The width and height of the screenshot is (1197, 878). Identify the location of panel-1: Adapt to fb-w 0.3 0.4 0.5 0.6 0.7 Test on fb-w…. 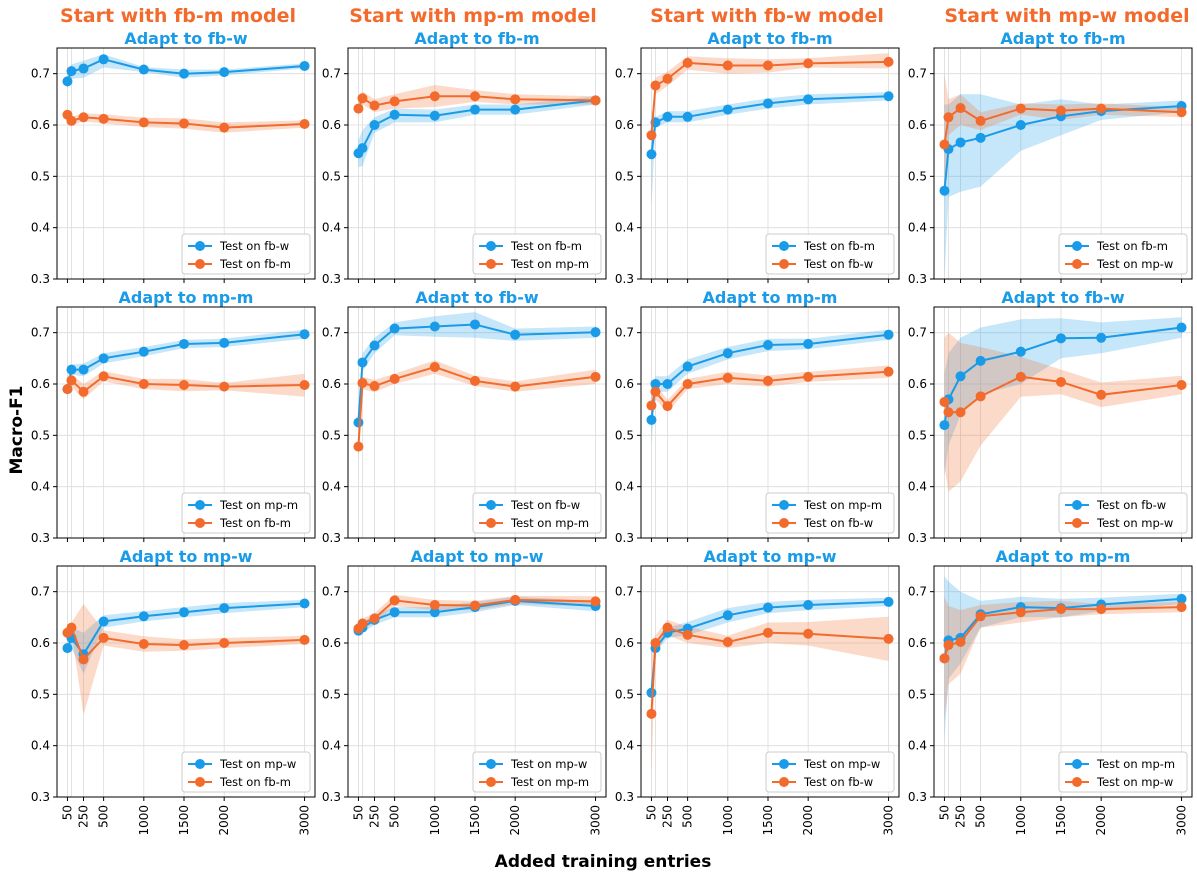
(173, 157).